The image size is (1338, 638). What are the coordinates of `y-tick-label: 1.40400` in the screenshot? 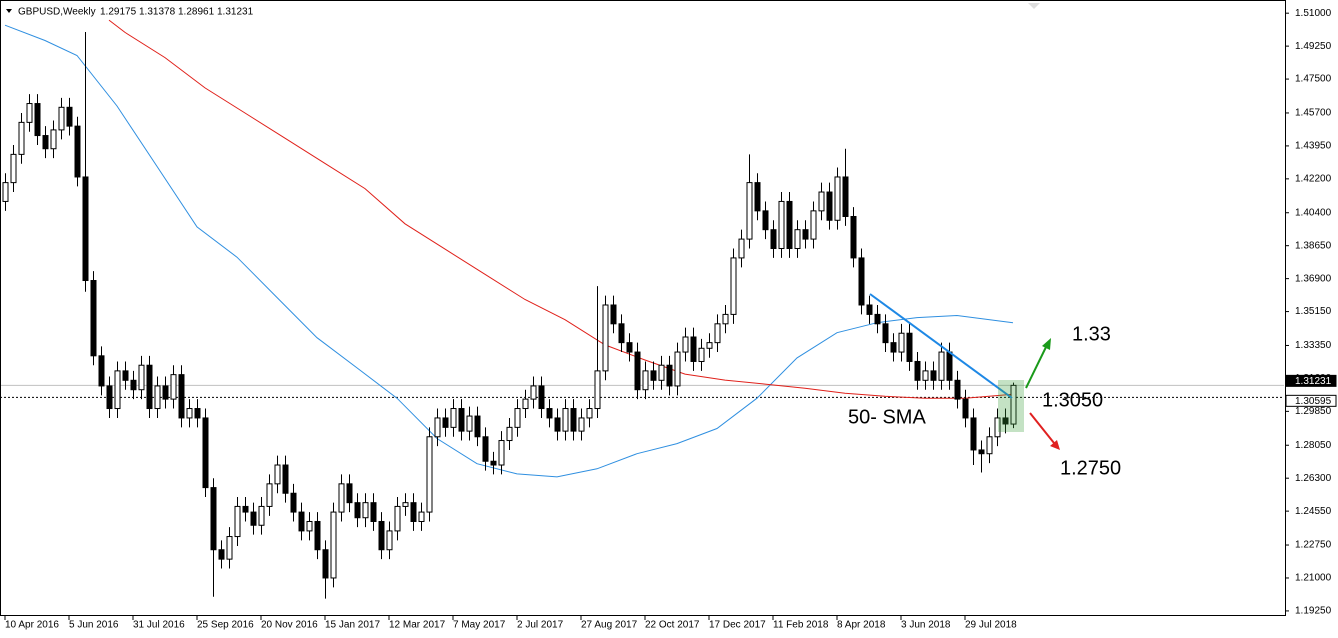 It's located at (1313, 212).